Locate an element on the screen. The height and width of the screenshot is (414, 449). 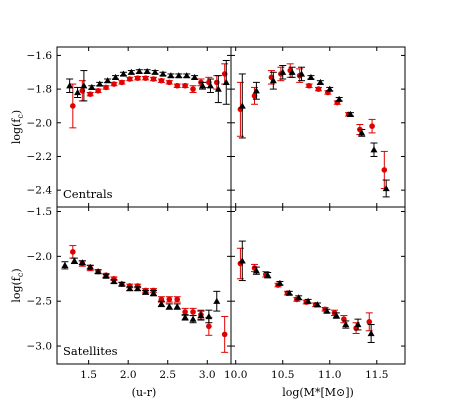
x-tick-label: 1.5 is located at coordinates (88, 375).